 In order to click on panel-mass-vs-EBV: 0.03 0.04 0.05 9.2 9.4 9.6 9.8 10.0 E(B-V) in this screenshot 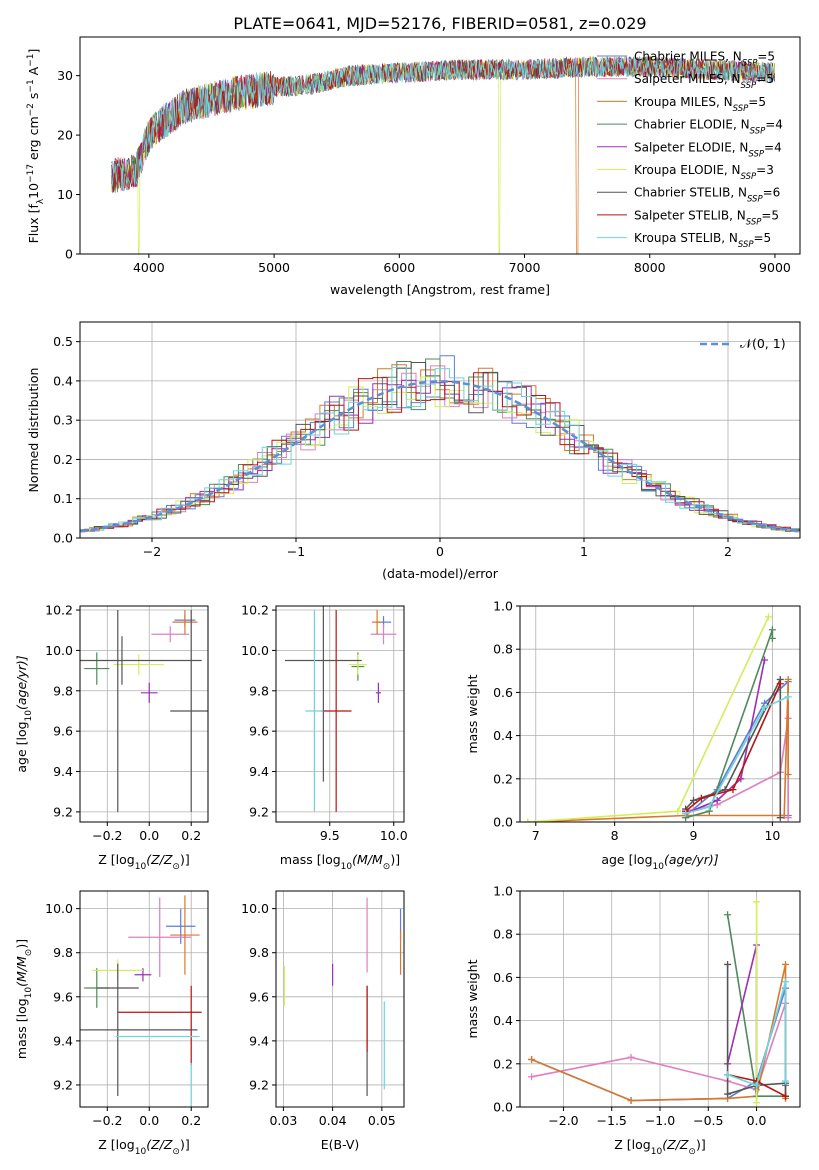, I will do `click(323, 1021)`.